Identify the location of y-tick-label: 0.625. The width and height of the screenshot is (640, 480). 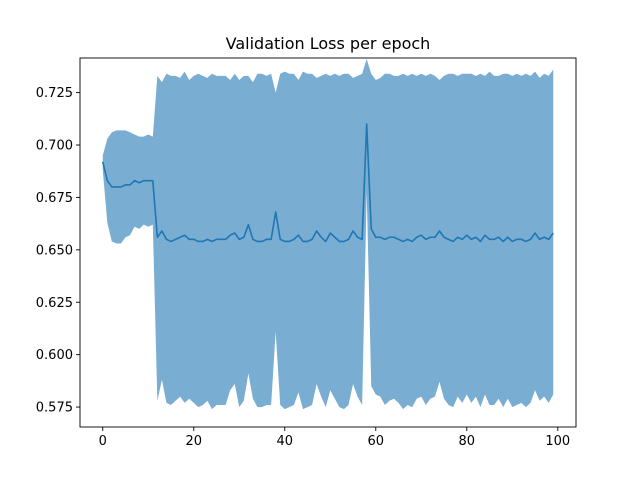
(54, 303).